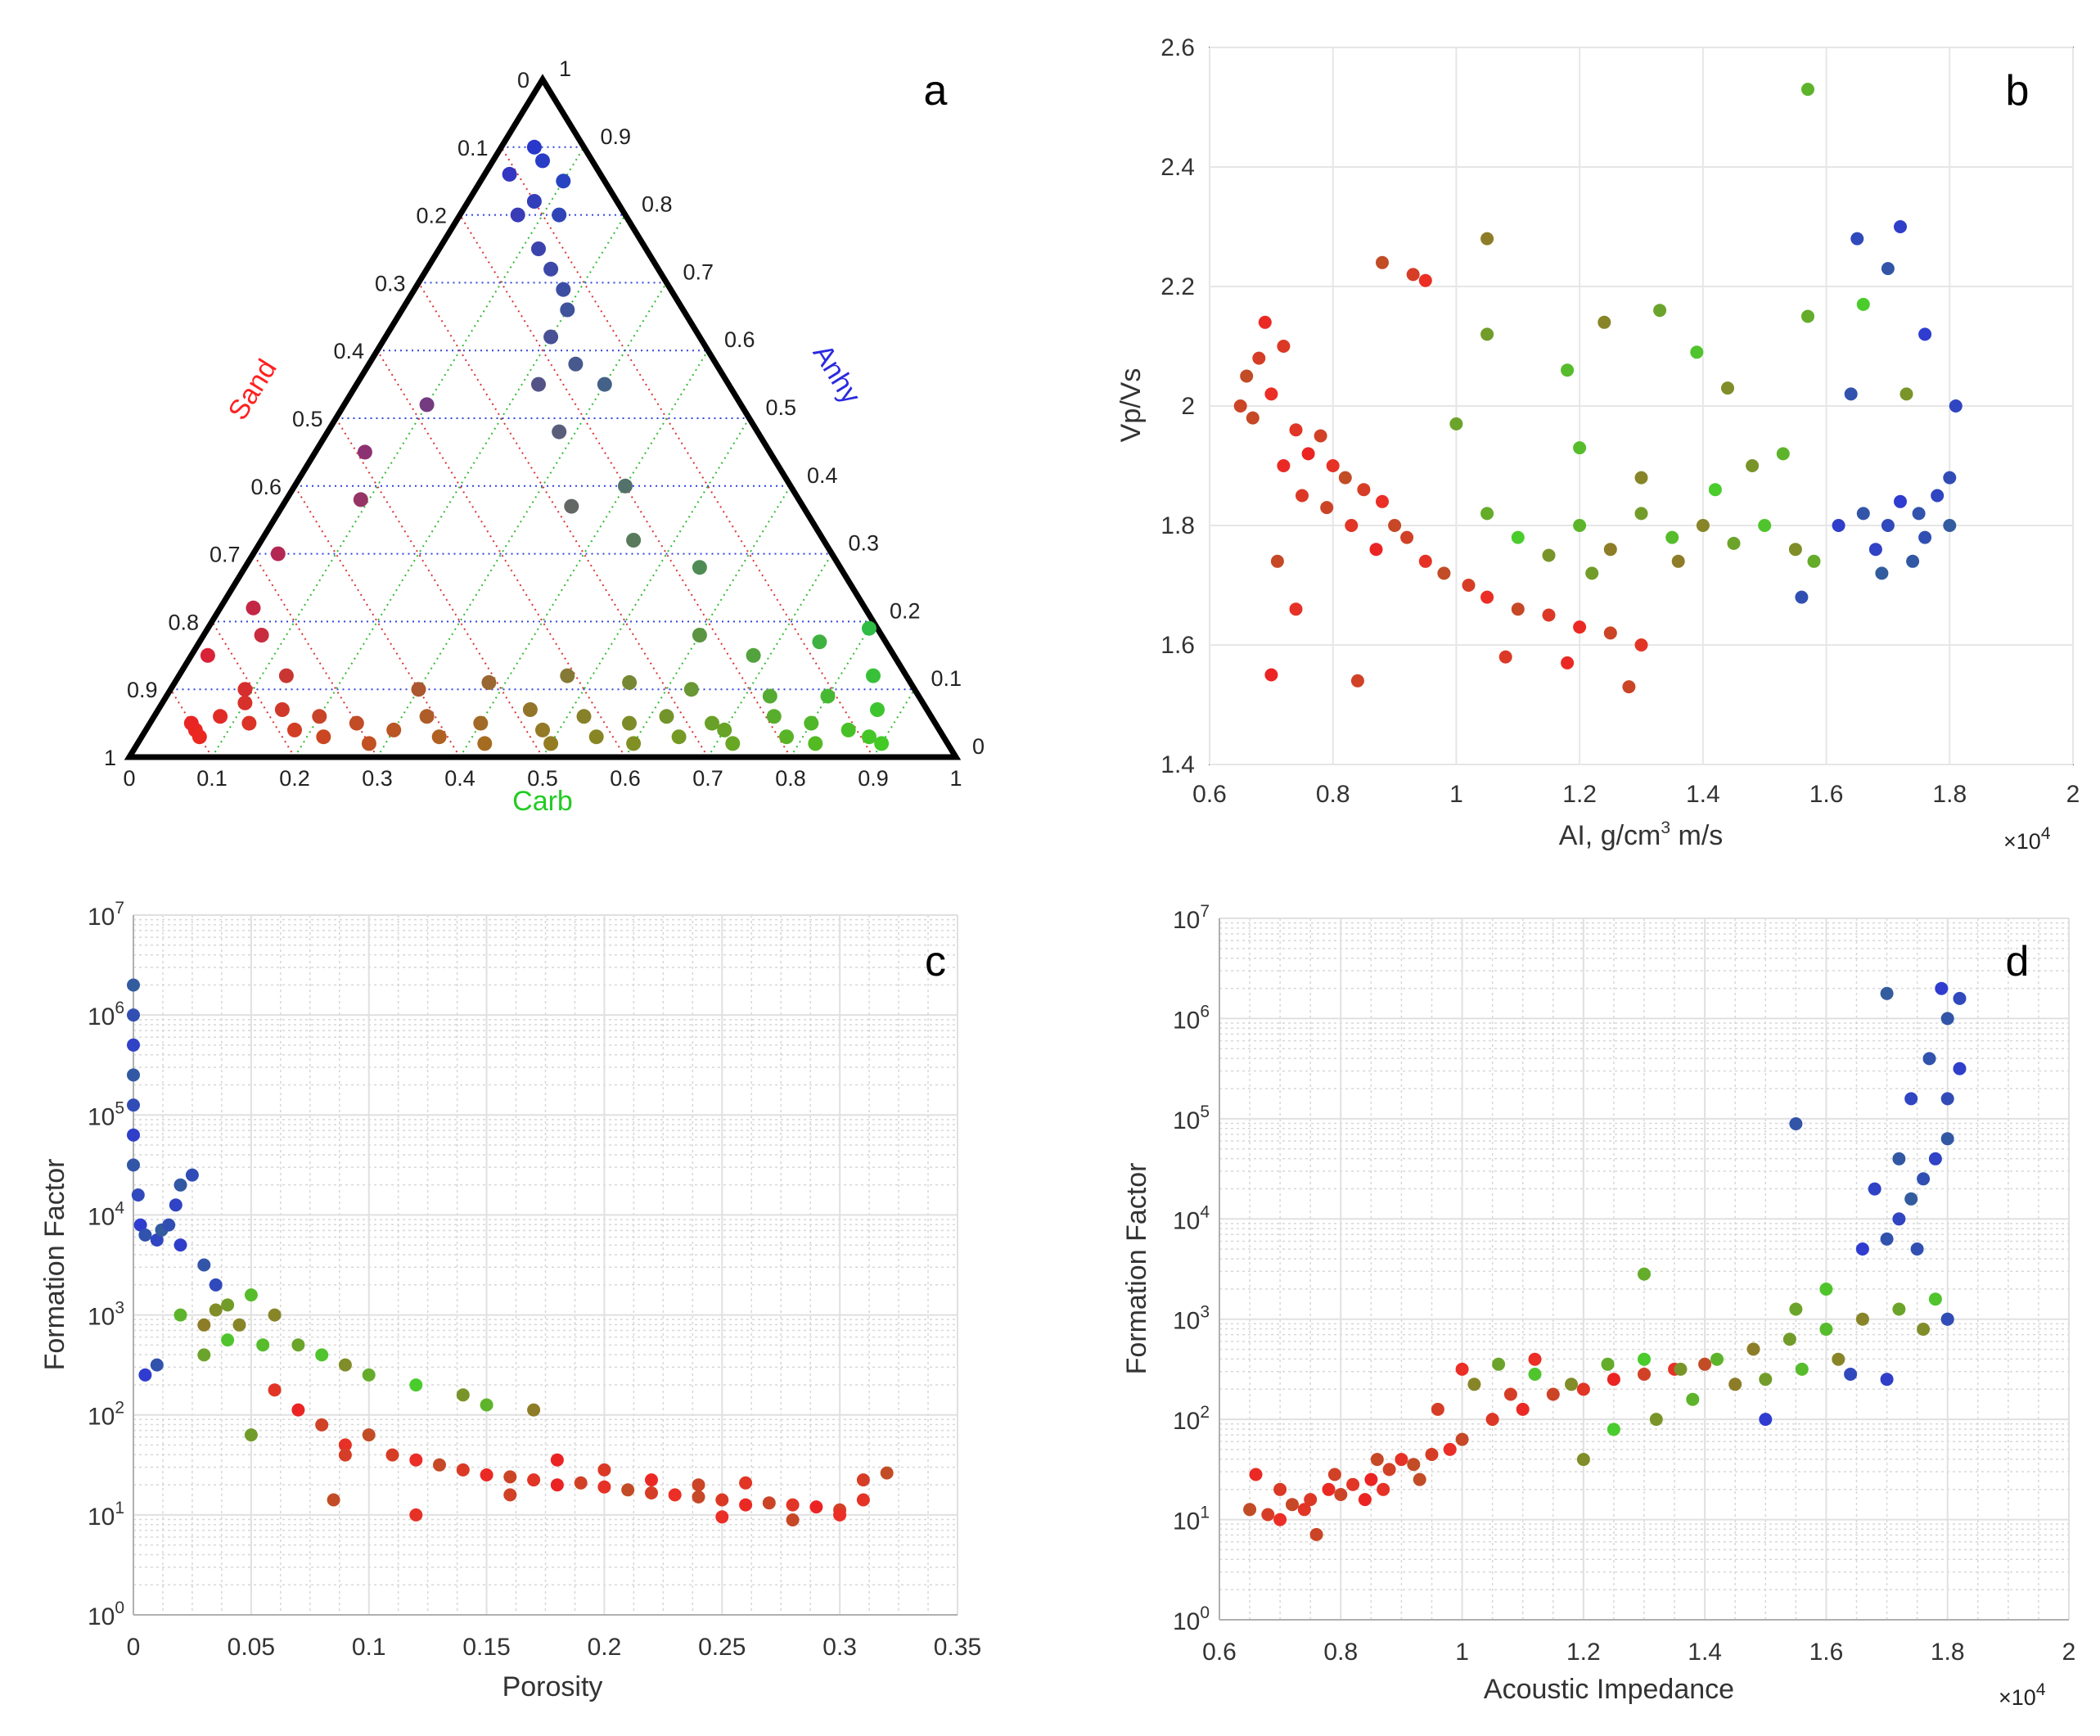 The height and width of the screenshot is (1736, 2100). What do you see at coordinates (1462, 1652) in the screenshot?
I see `x-tick-label: 1` at bounding box center [1462, 1652].